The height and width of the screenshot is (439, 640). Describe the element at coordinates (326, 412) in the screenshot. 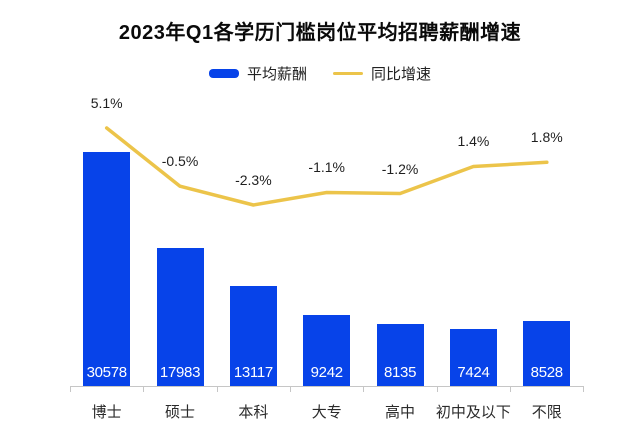

I see `category-label-大专: 大专` at that location.